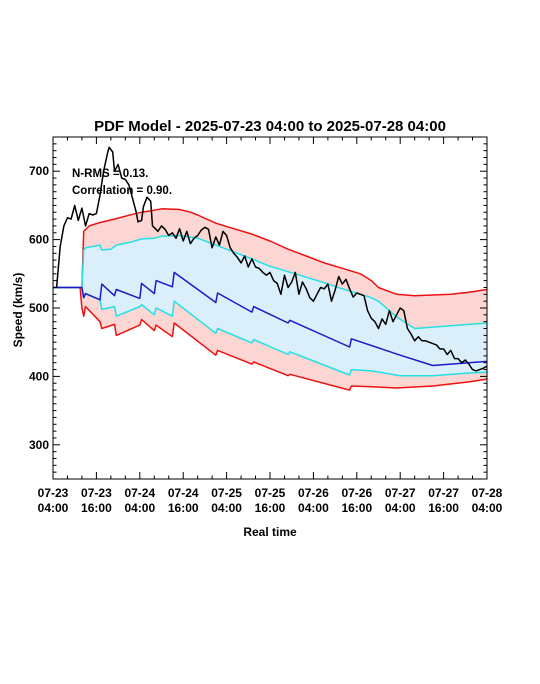 The height and width of the screenshot is (684, 540). What do you see at coordinates (18, 310) in the screenshot?
I see `y-axis-label: Speed (km/s)` at bounding box center [18, 310].